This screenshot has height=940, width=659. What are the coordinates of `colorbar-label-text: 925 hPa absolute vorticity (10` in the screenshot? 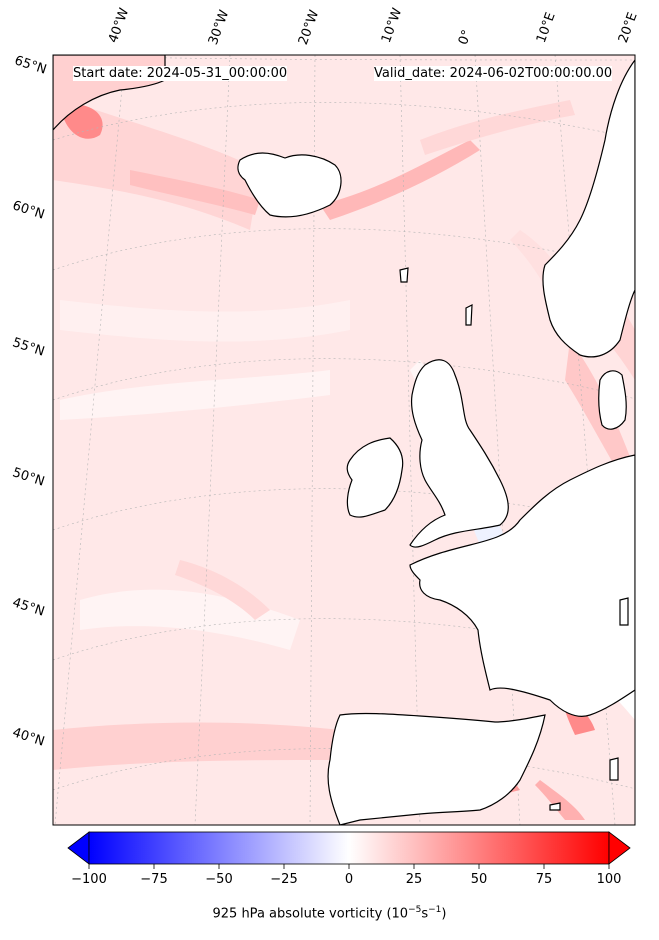 It's located at (310, 914).